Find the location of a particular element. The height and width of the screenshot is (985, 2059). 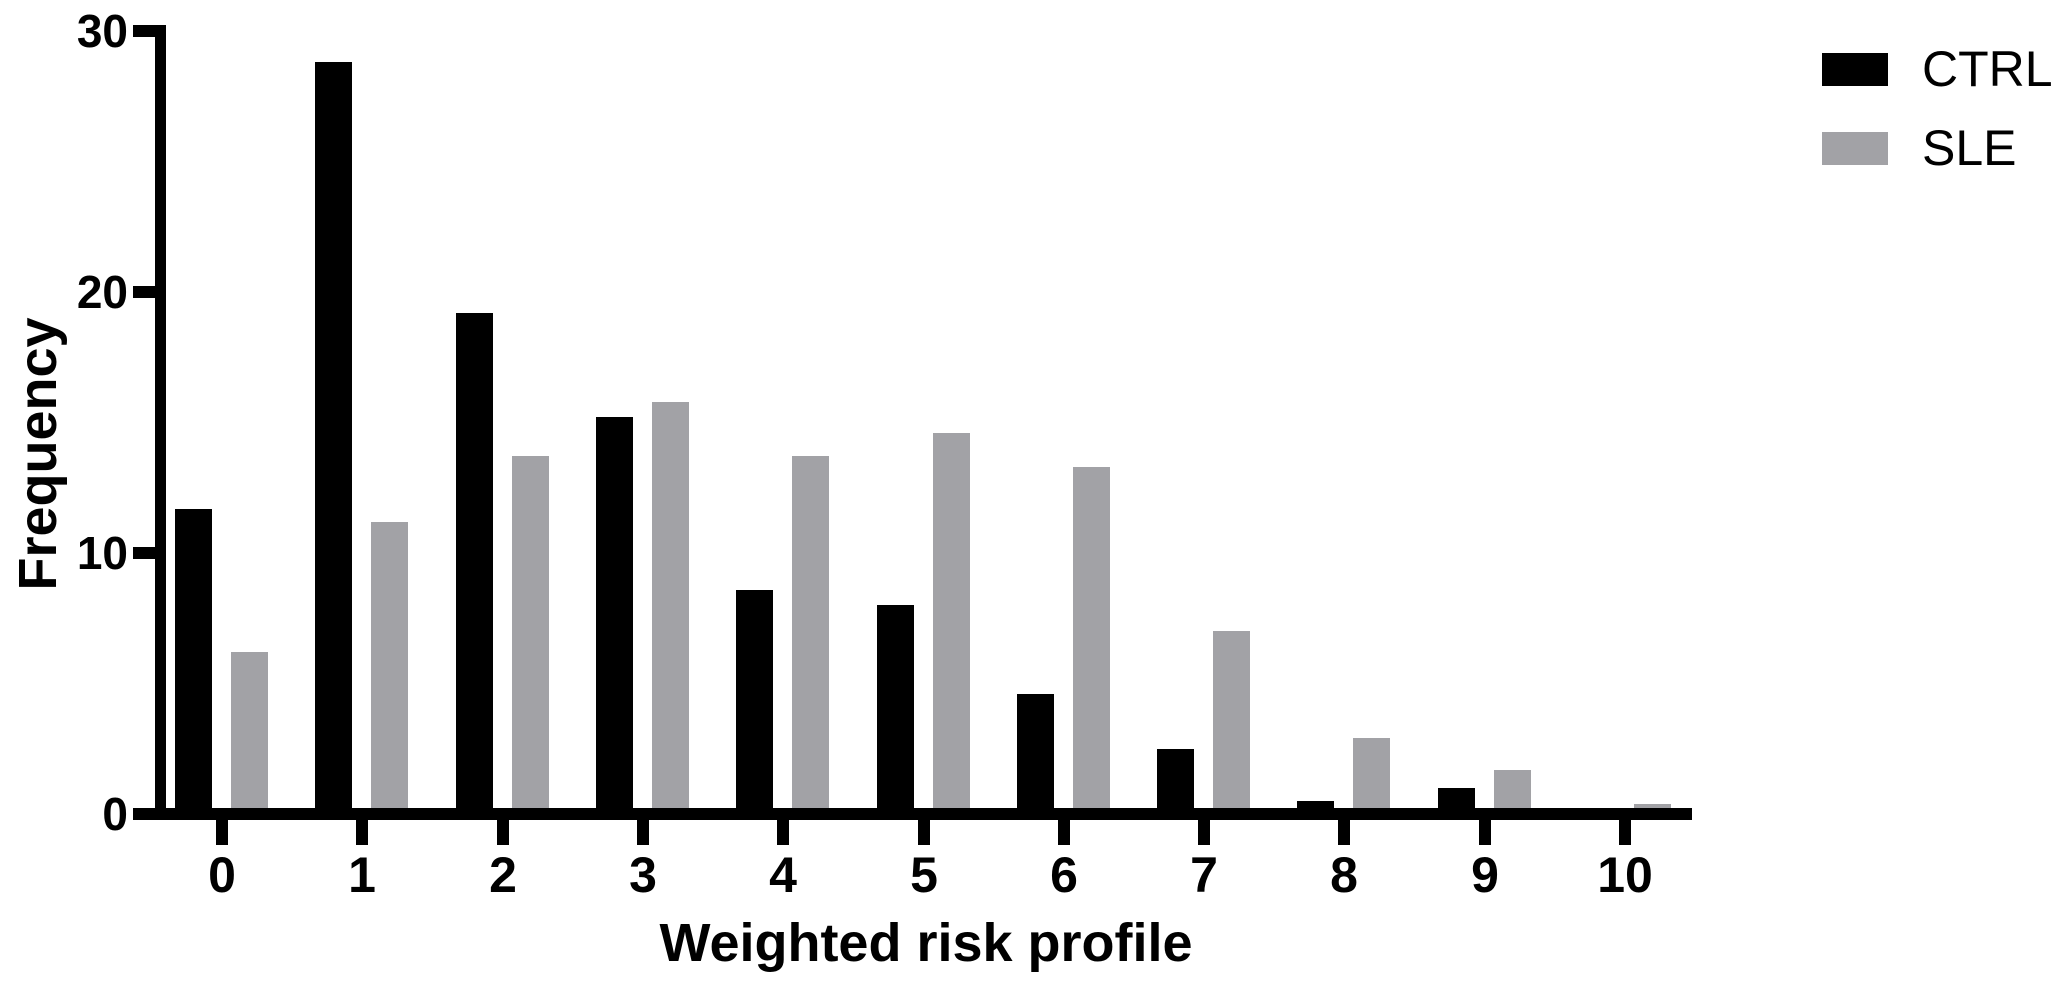

x-tick-label-2: 2 is located at coordinates (503, 875).